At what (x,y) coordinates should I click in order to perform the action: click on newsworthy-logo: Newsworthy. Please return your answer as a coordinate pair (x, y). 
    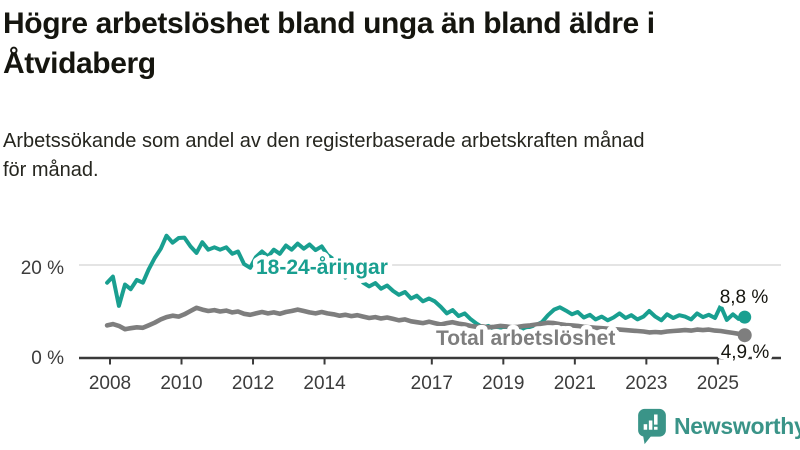
    Looking at the image, I should click on (718, 426).